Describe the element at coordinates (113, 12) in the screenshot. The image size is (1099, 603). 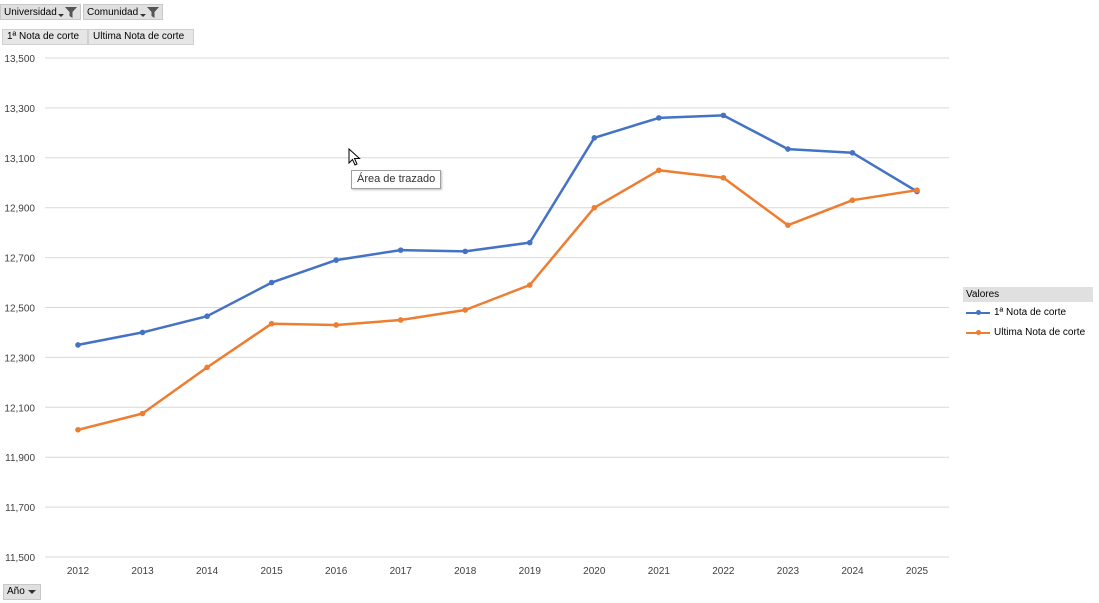
I see `filter-label: Comunidad` at that location.